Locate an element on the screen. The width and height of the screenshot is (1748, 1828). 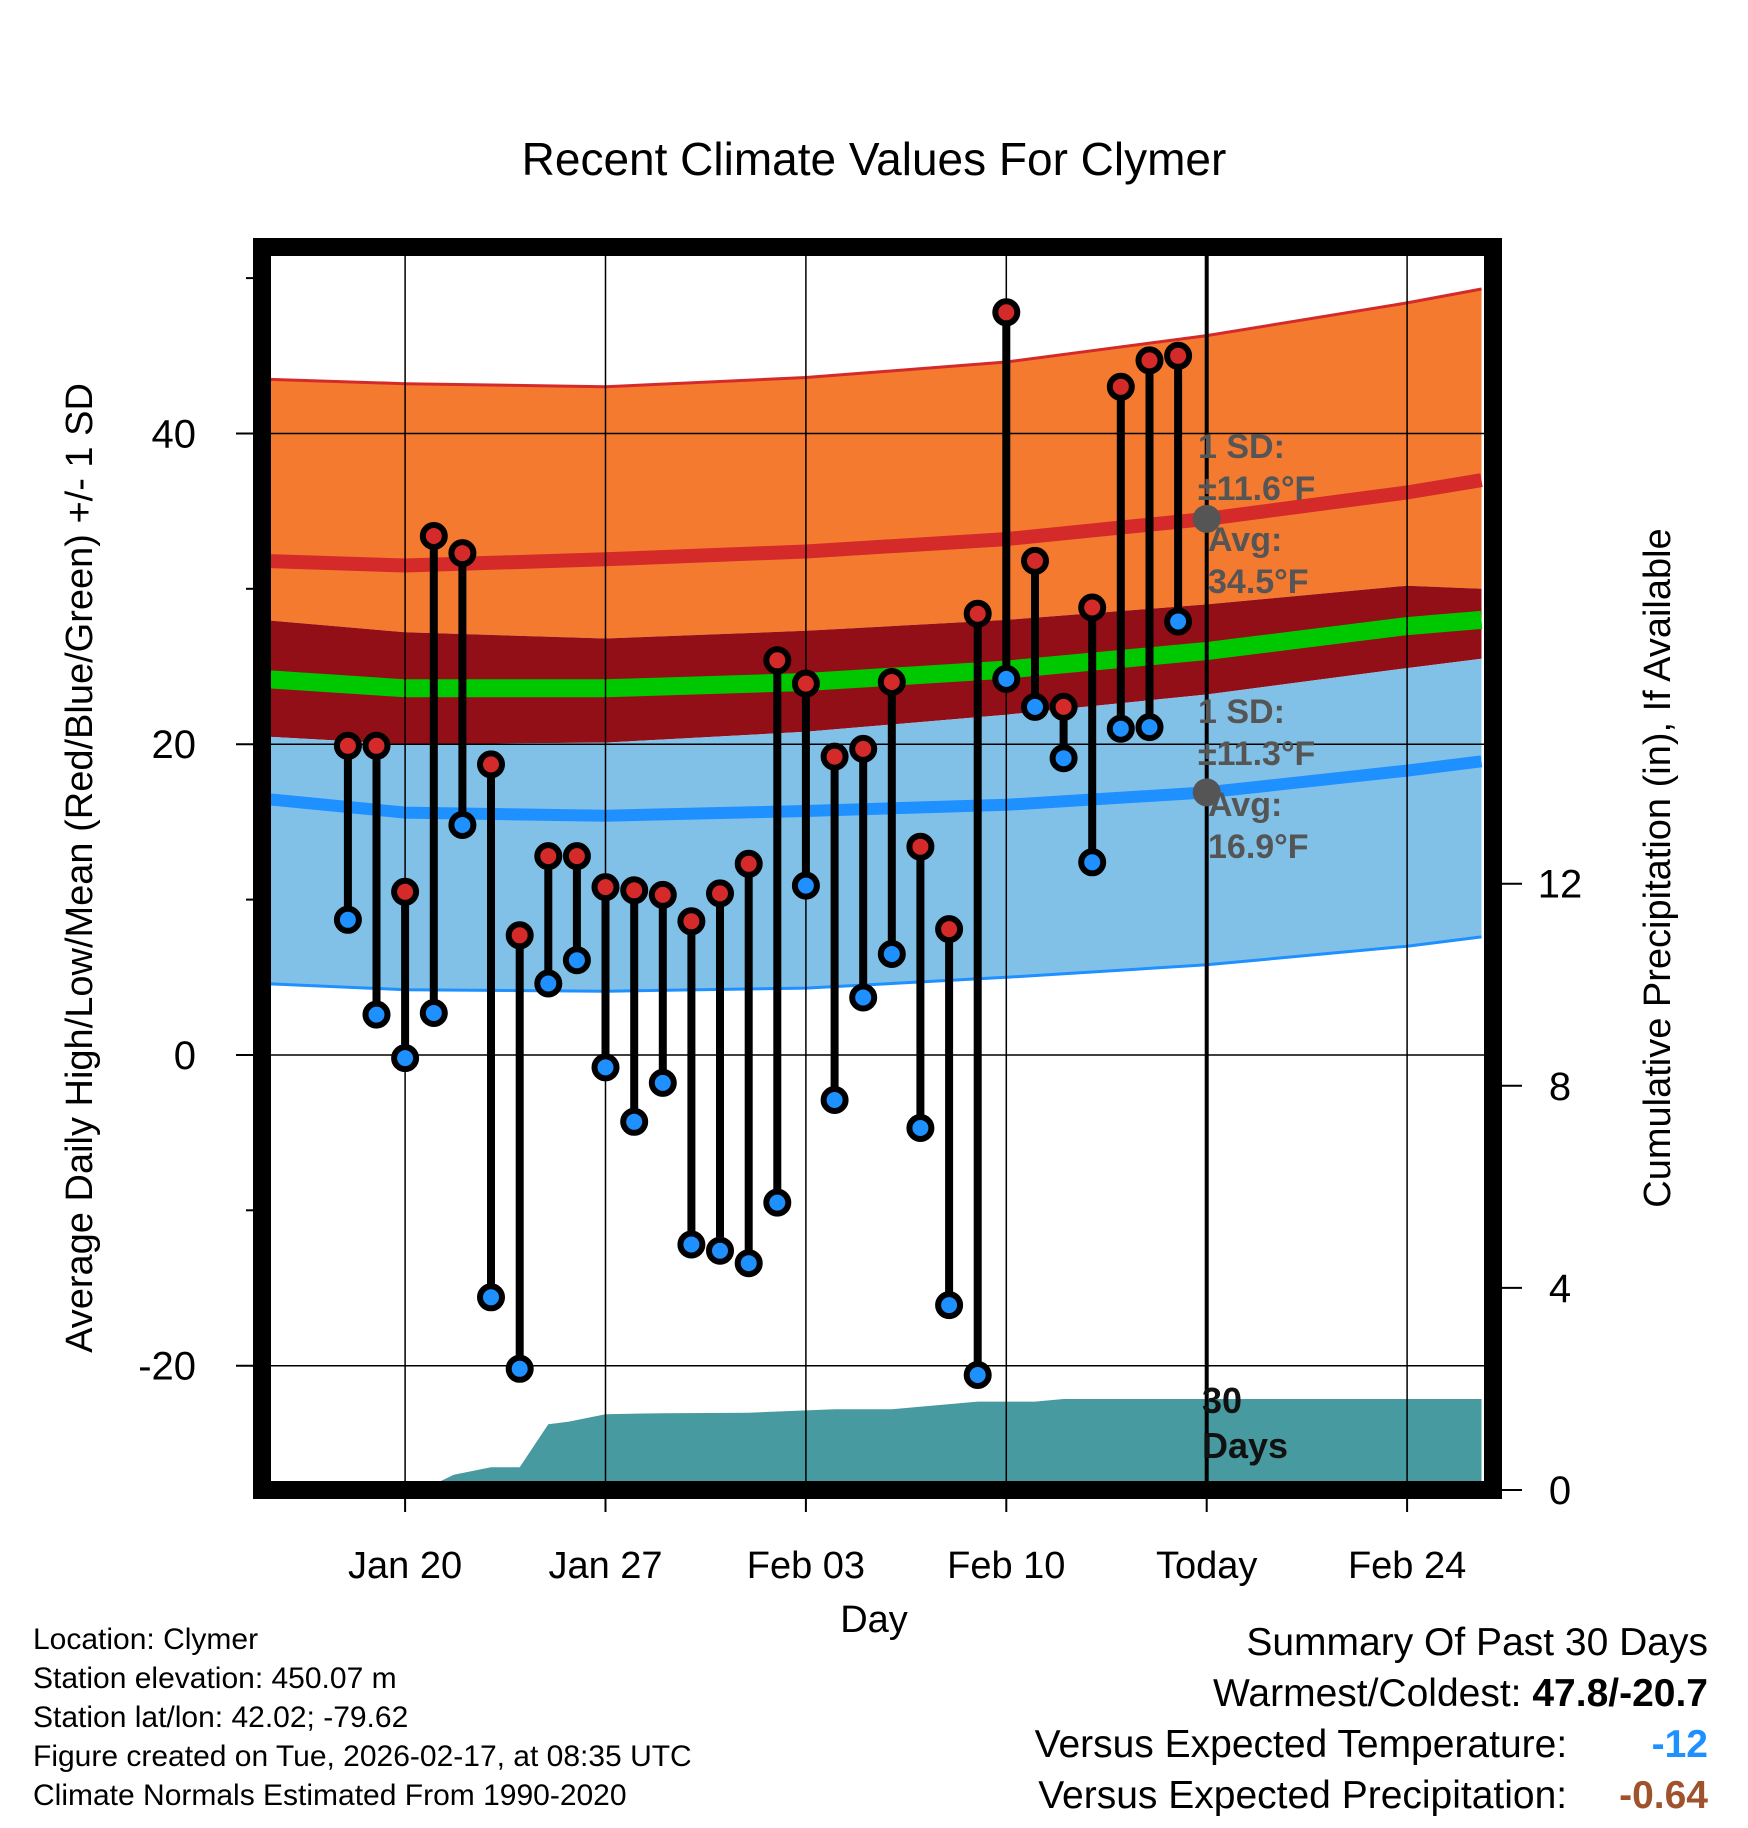
today-high-normal-point is located at coordinates (1206, 518).